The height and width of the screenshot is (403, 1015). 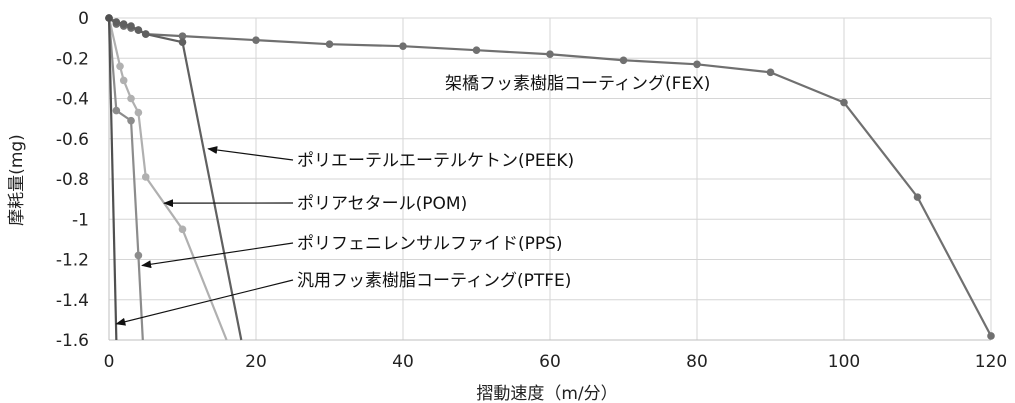 What do you see at coordinates (991, 362) in the screenshot?
I see `x-tick-label: 120` at bounding box center [991, 362].